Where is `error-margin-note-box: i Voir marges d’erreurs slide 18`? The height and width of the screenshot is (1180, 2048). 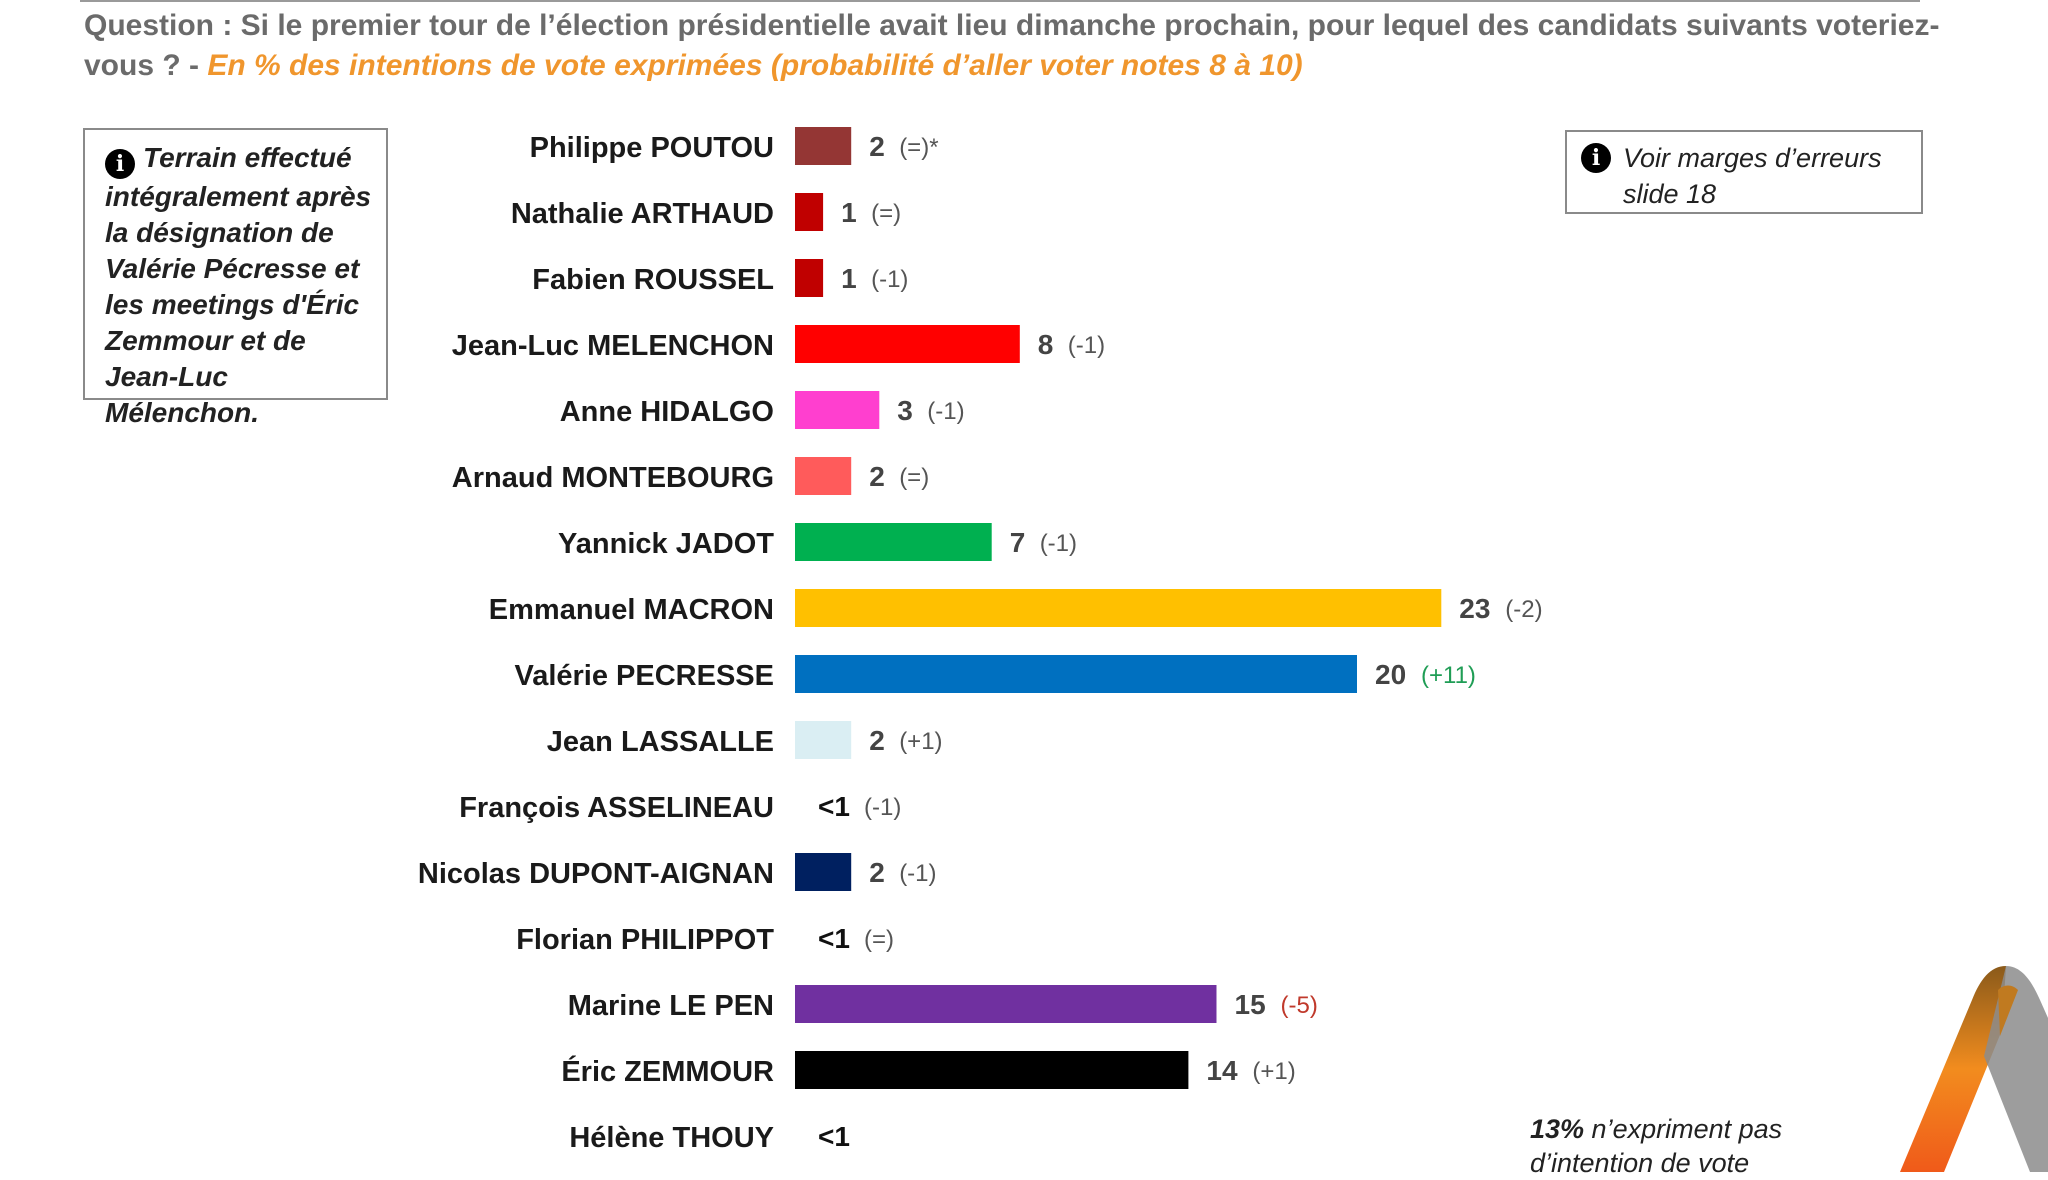
error-margin-note-box: i Voir marges d’erreurs slide 18 is located at coordinates (1744, 172).